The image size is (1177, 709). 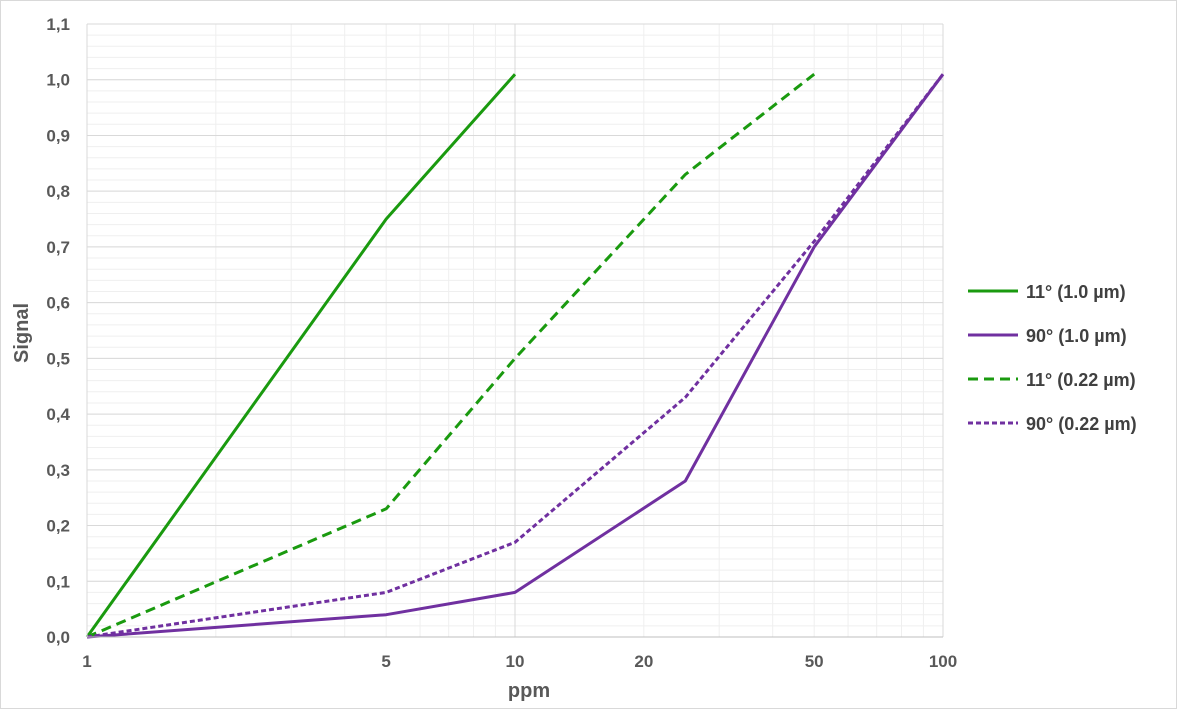 I want to click on x-tick-label: 5, so click(x=385, y=661).